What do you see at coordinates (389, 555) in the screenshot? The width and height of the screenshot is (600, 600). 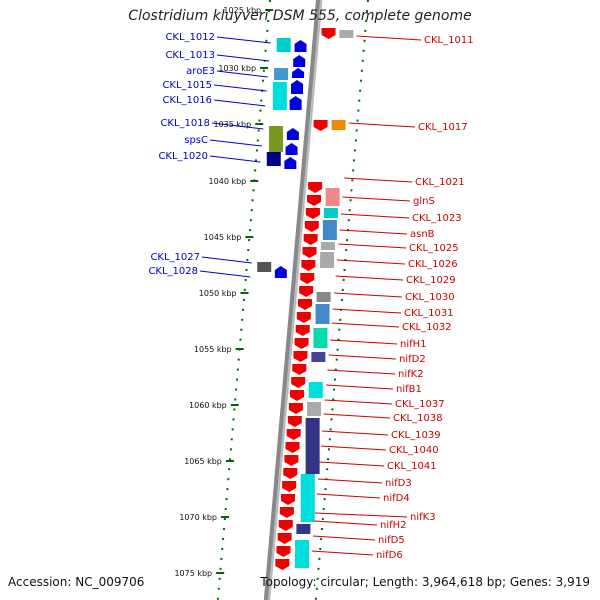 I see `reverse-gene-label: nifD6` at bounding box center [389, 555].